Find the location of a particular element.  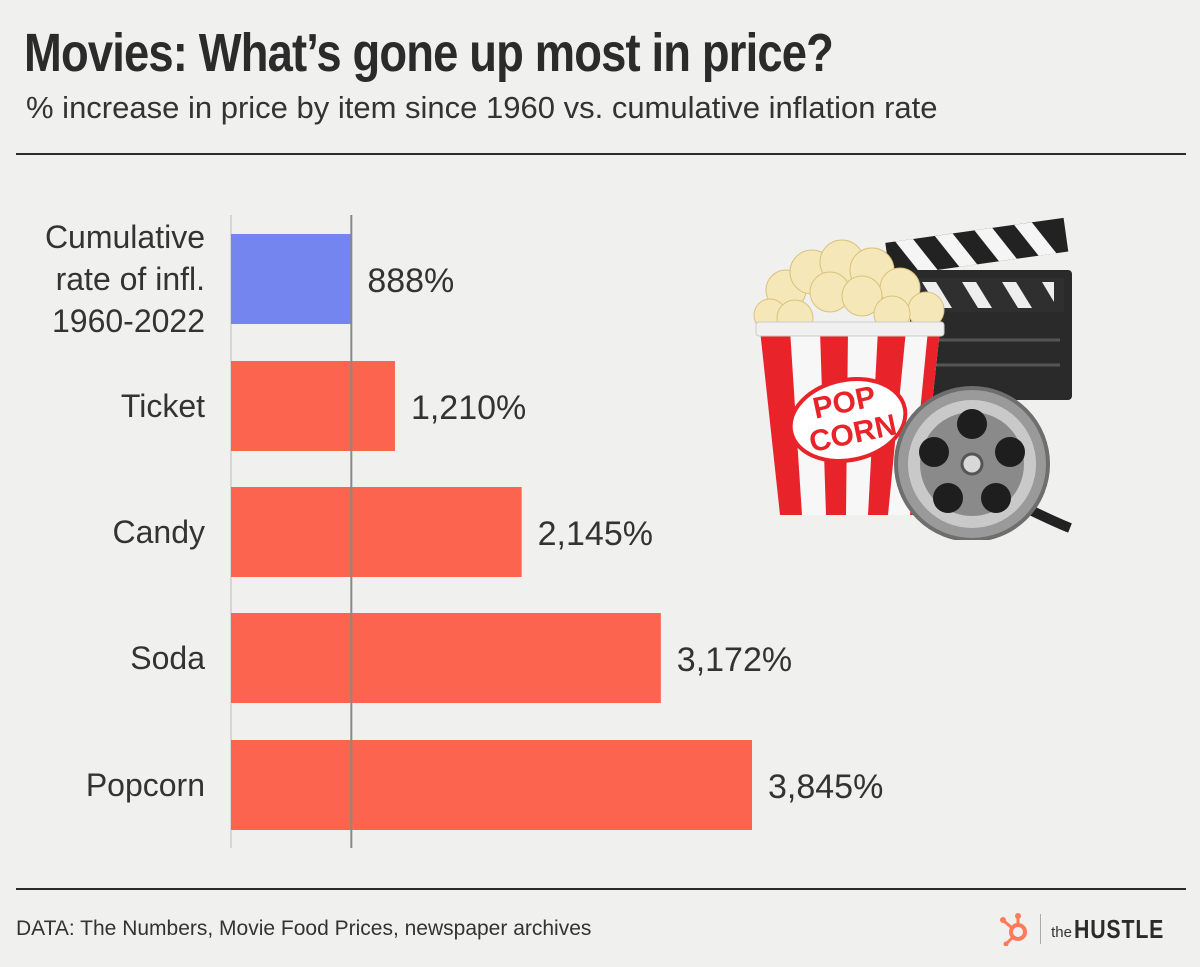

logo-hustle: HUSTLE is located at coordinates (1119, 928).